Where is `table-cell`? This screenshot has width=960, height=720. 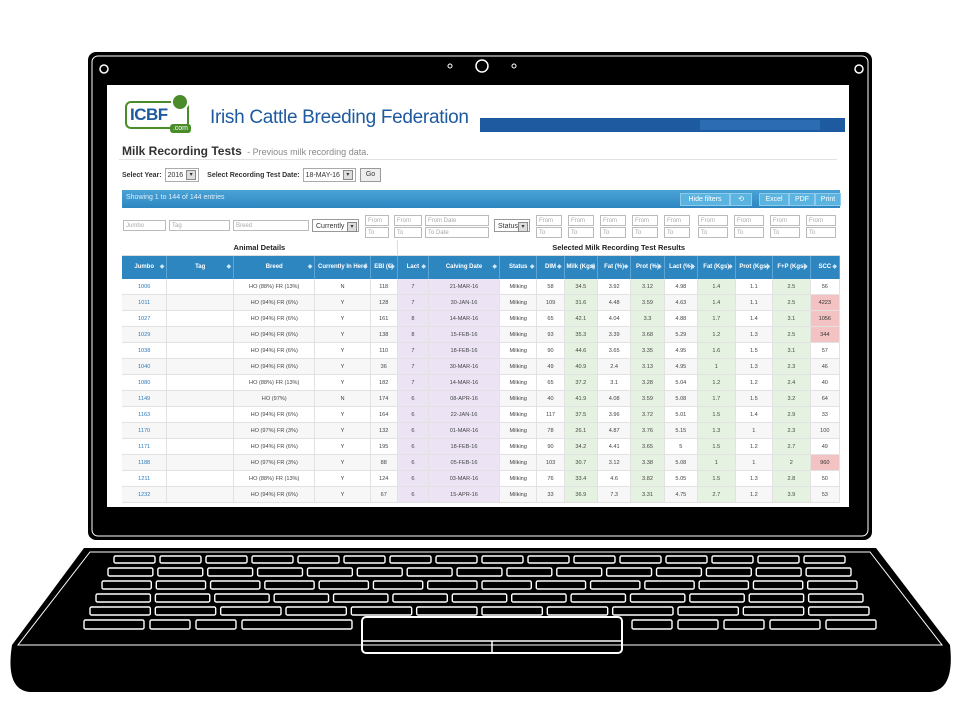
table-cell is located at coordinates (200, 478).